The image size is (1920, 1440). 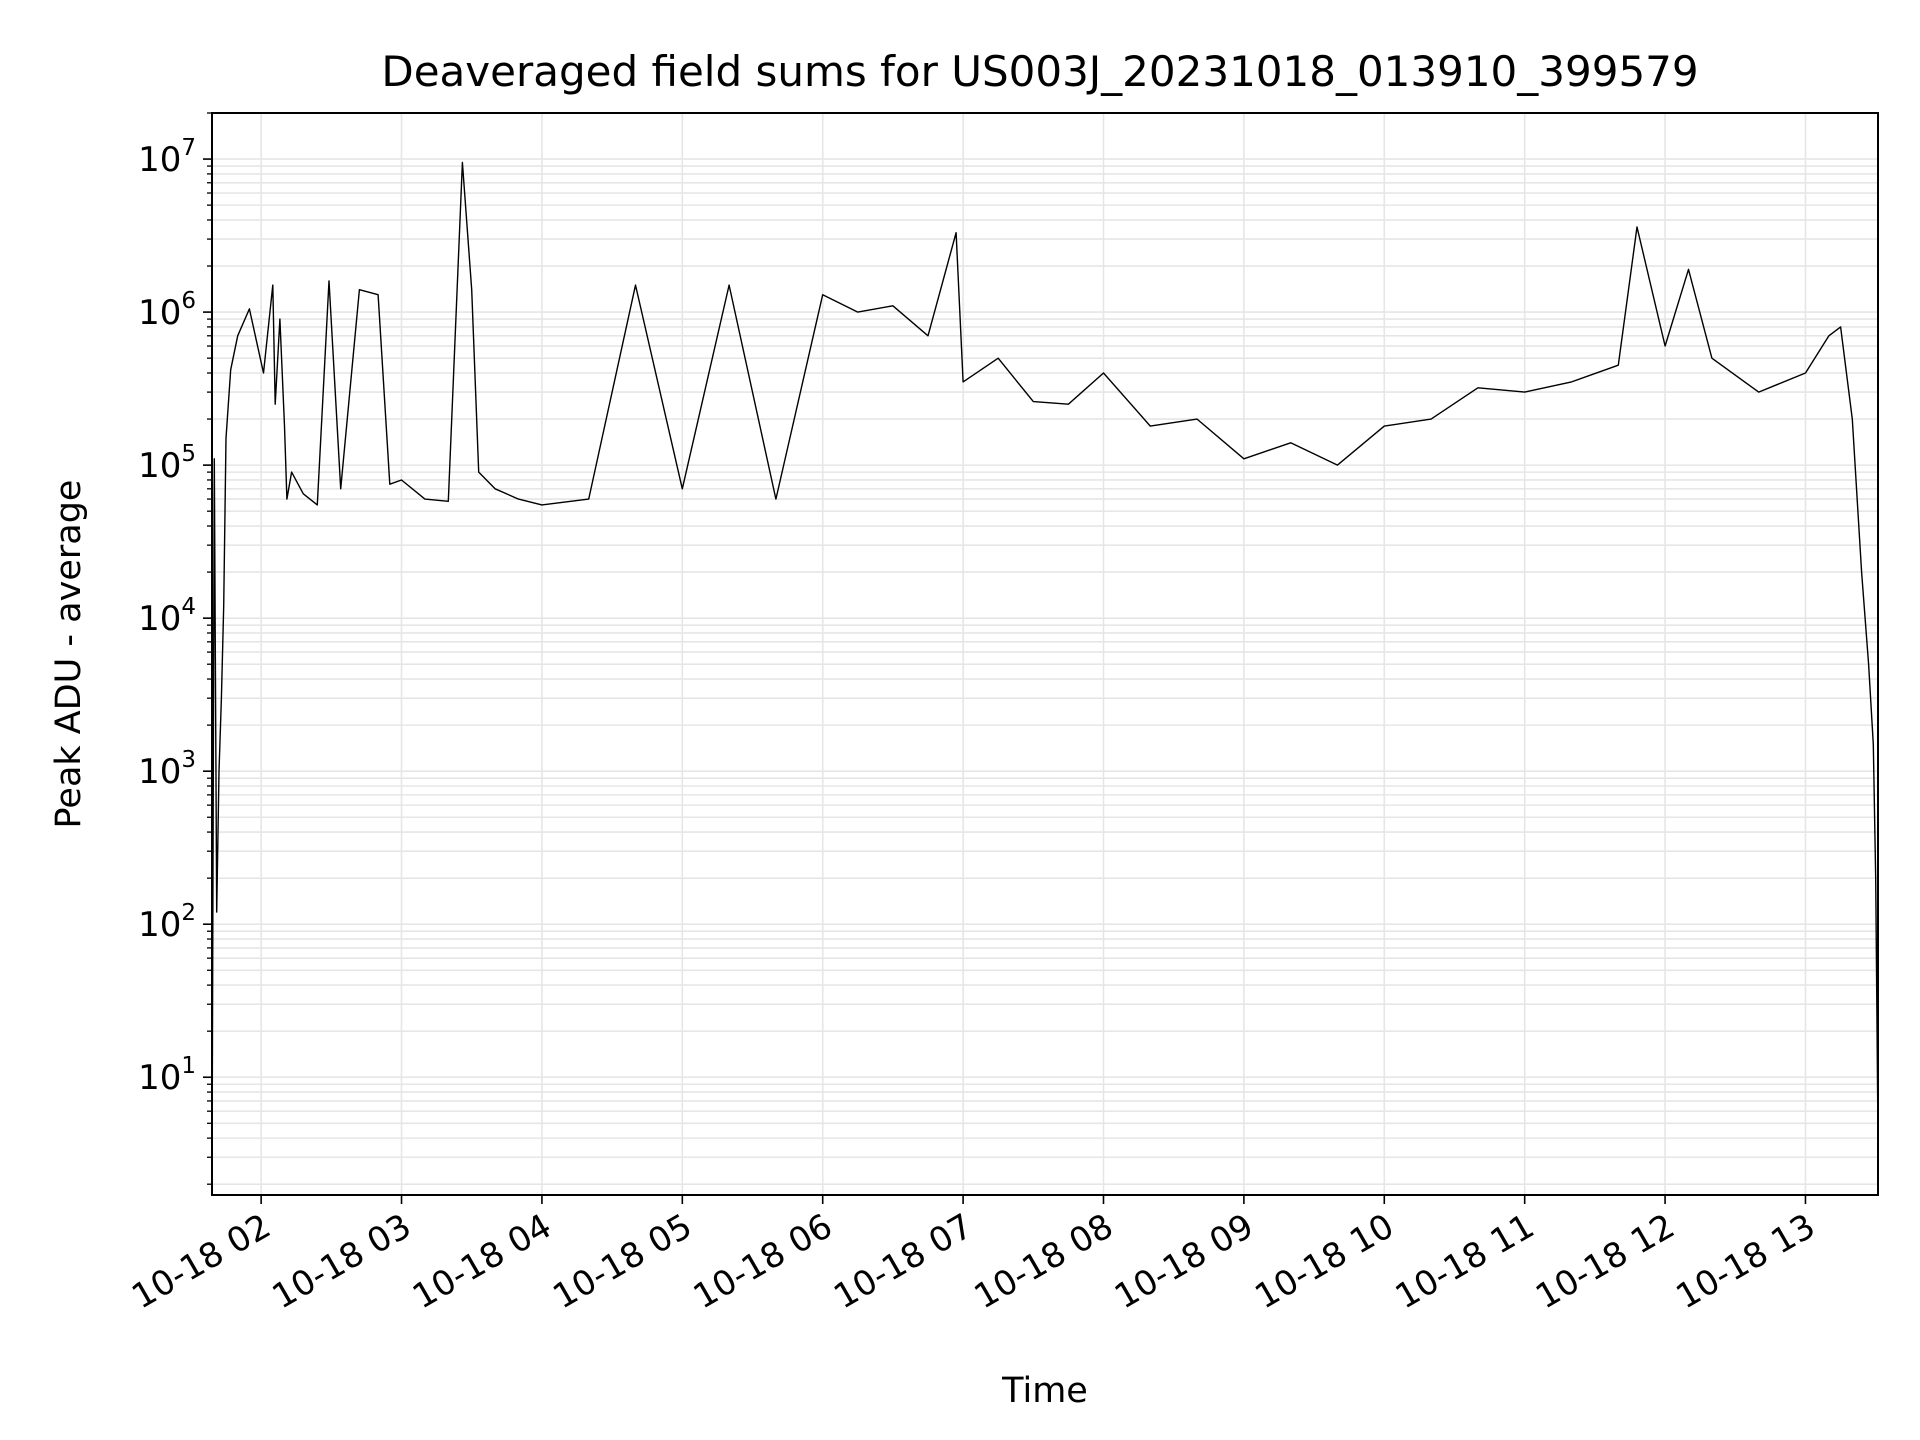 What do you see at coordinates (1044, 1391) in the screenshot?
I see `x-axis-label: Time` at bounding box center [1044, 1391].